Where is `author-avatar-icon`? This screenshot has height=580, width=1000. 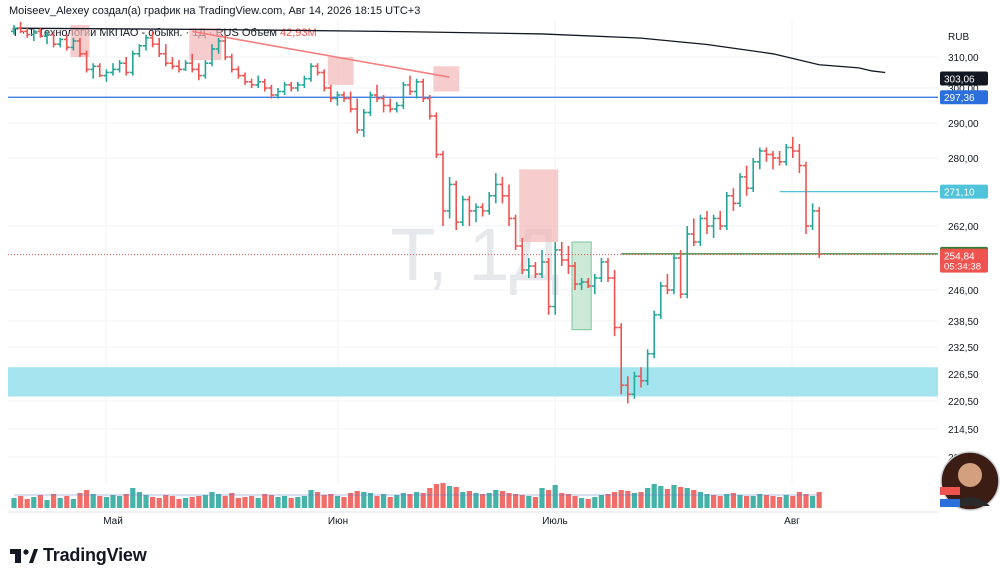 author-avatar-icon is located at coordinates (970, 481).